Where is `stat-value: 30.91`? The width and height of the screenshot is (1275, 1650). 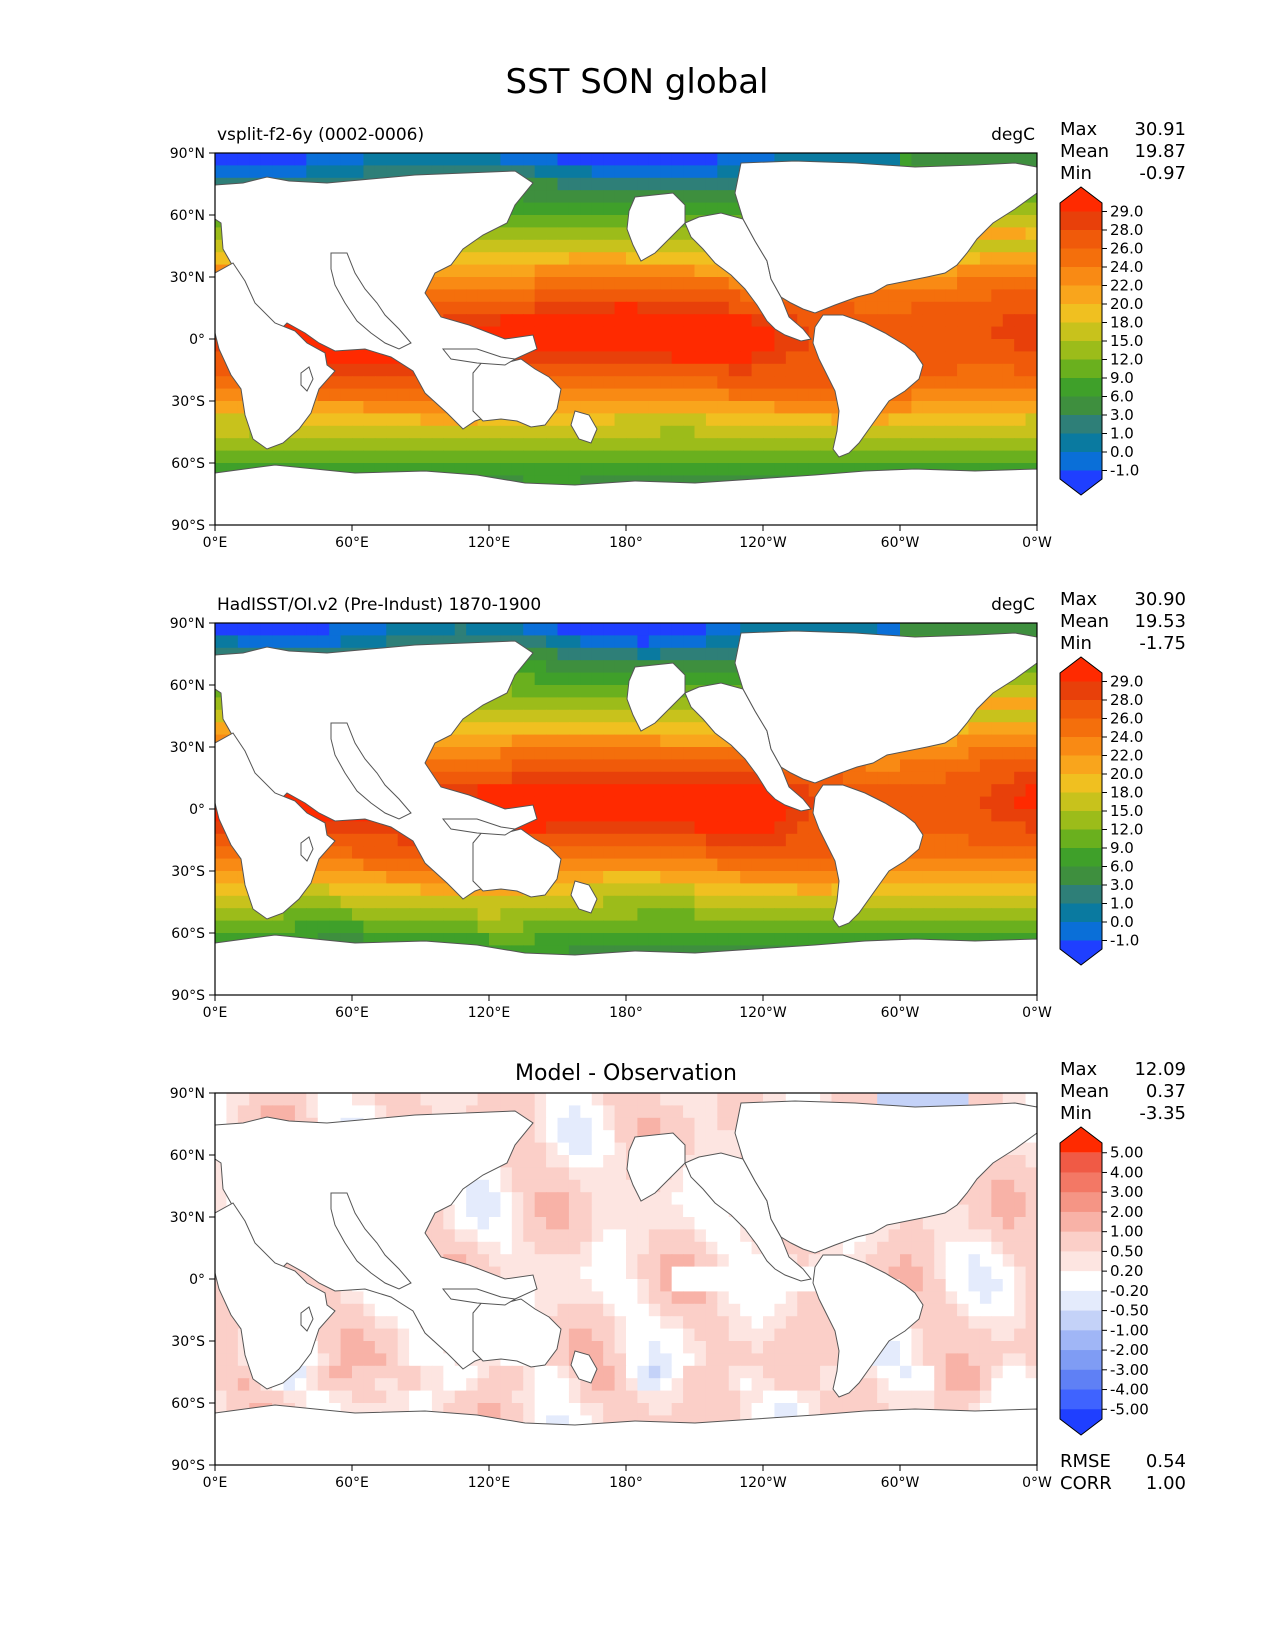
stat-value: 30.91 is located at coordinates (1160, 129).